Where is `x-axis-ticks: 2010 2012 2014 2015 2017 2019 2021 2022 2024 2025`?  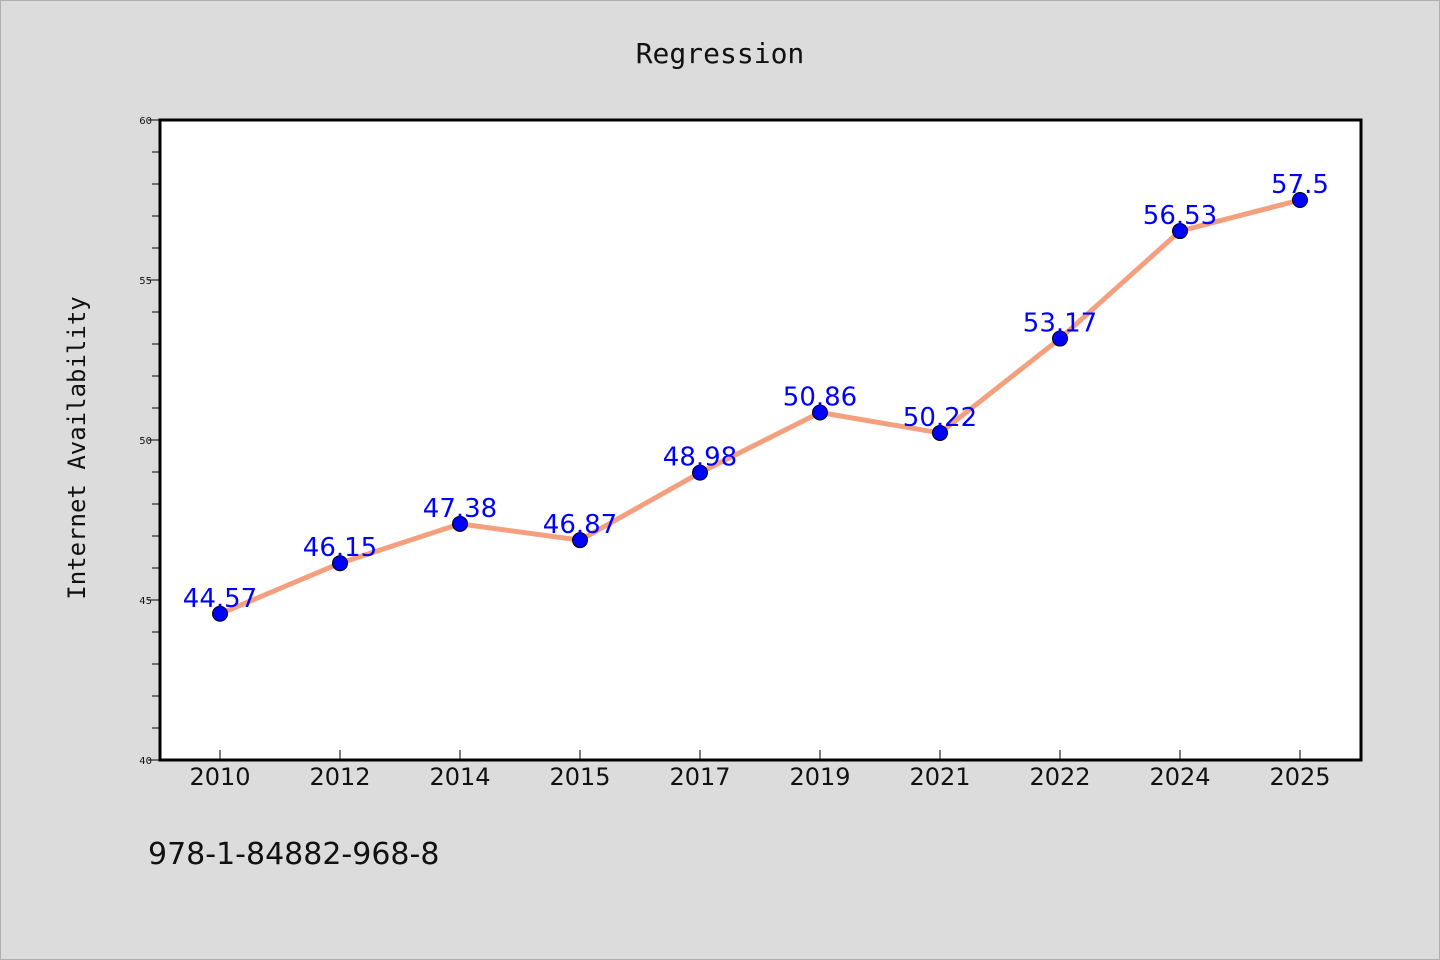 x-axis-ticks: 2010 2012 2014 2015 2017 2019 2021 2022 2024 2025 is located at coordinates (760, 770).